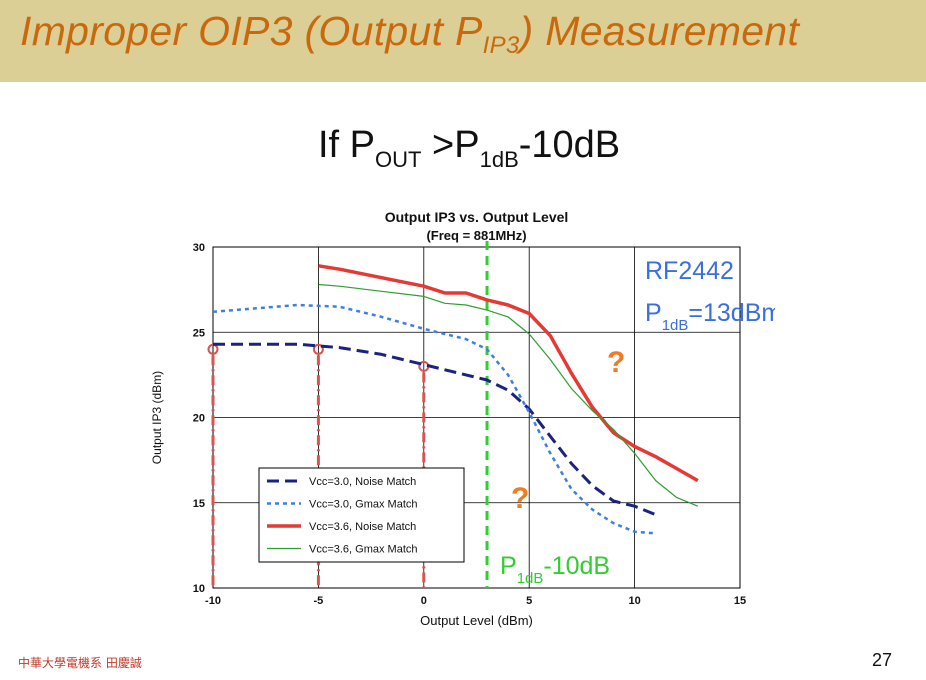 The height and width of the screenshot is (680, 926). Describe the element at coordinates (569, 145) in the screenshot. I see `condition-suffix: -10dB` at that location.